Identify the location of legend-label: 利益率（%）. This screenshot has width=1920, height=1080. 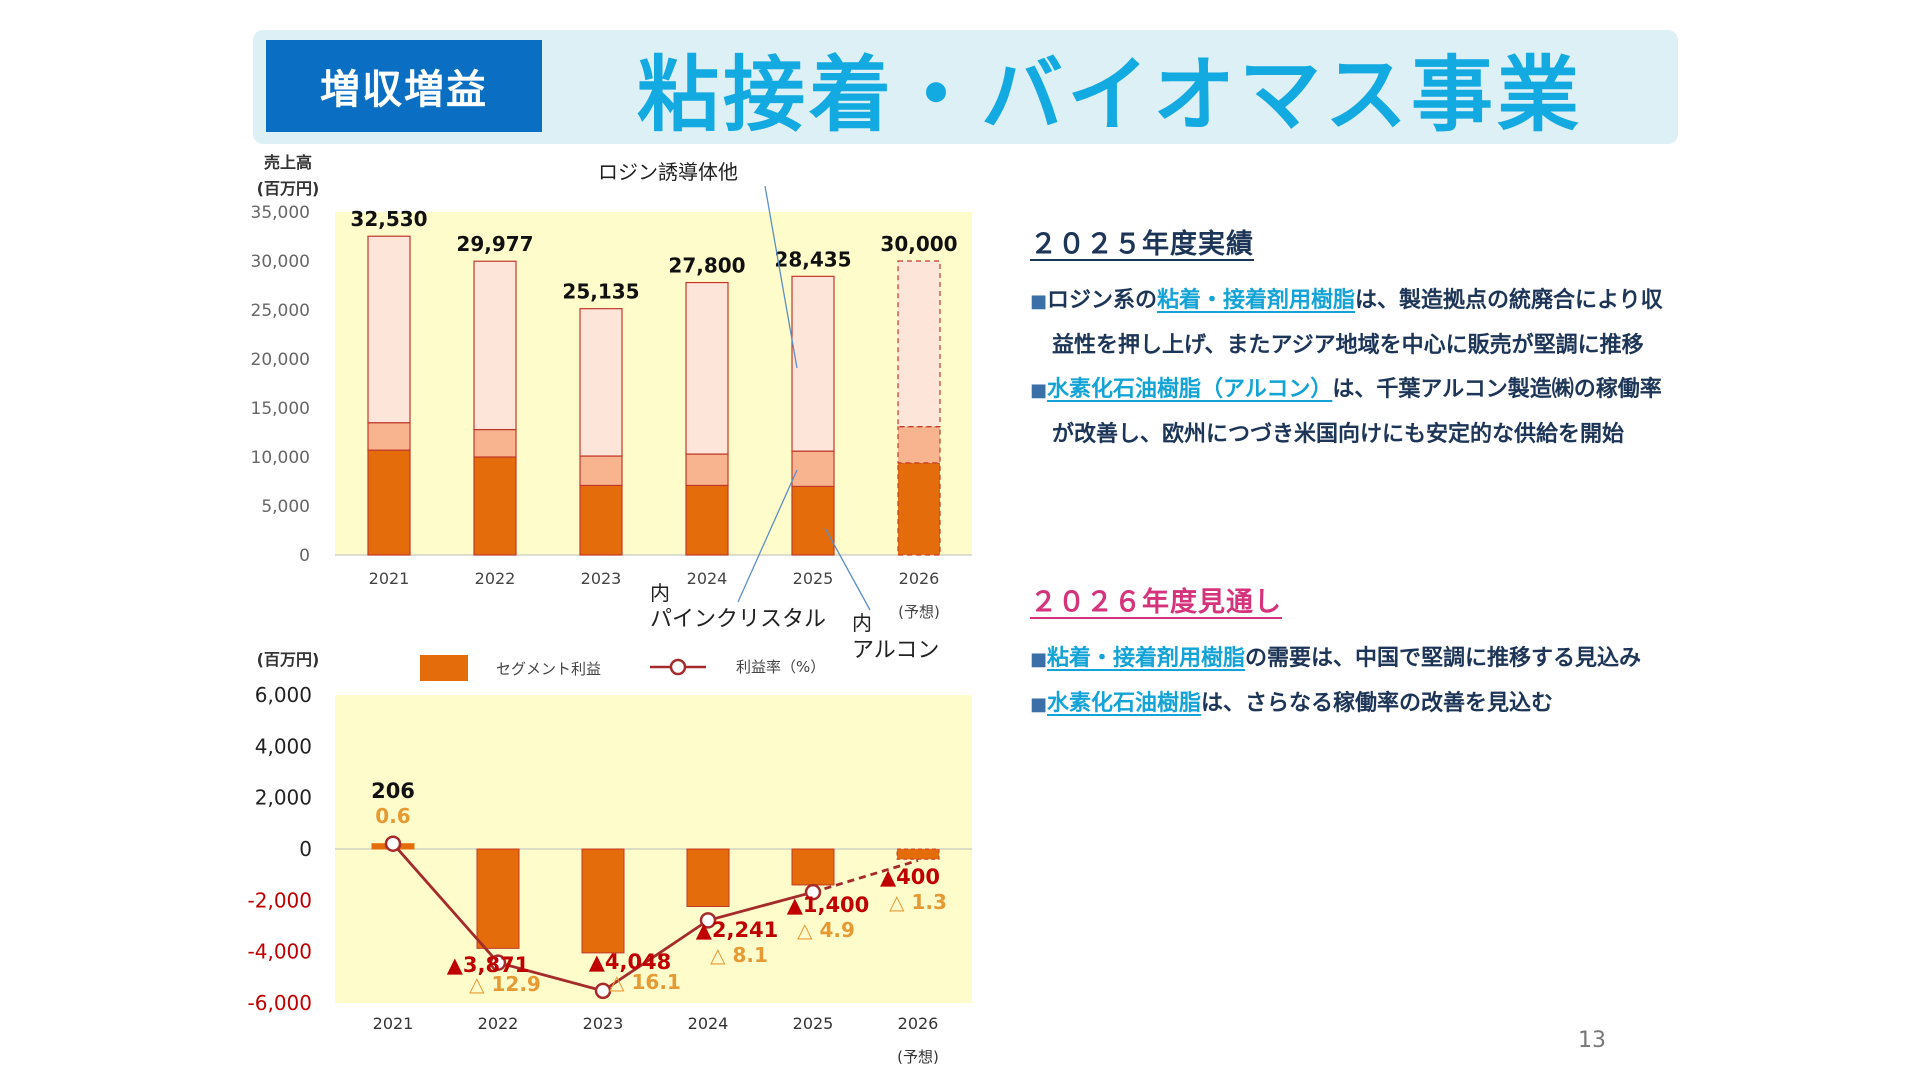
(780, 667).